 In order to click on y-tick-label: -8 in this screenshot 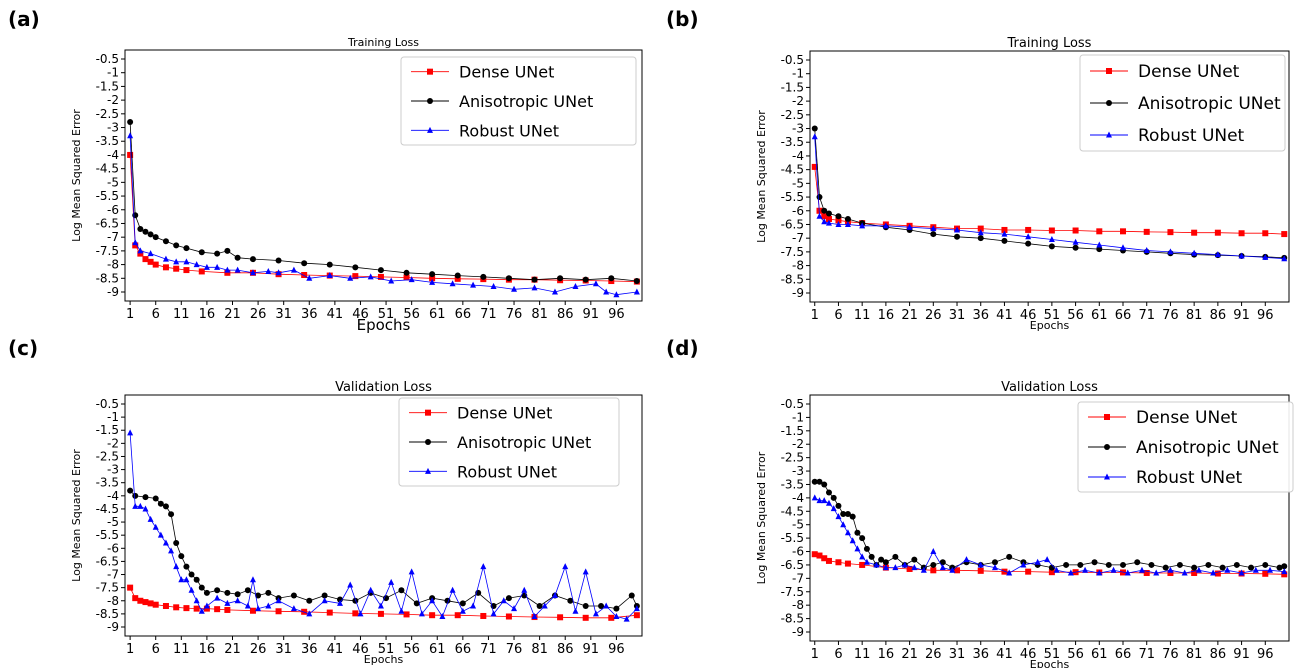, I will do `click(113, 601)`.